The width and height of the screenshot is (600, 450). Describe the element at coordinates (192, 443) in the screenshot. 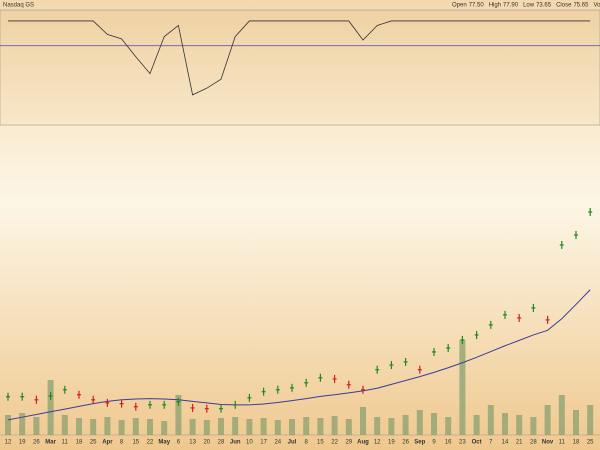

I see `x-tick-label: 13` at that location.